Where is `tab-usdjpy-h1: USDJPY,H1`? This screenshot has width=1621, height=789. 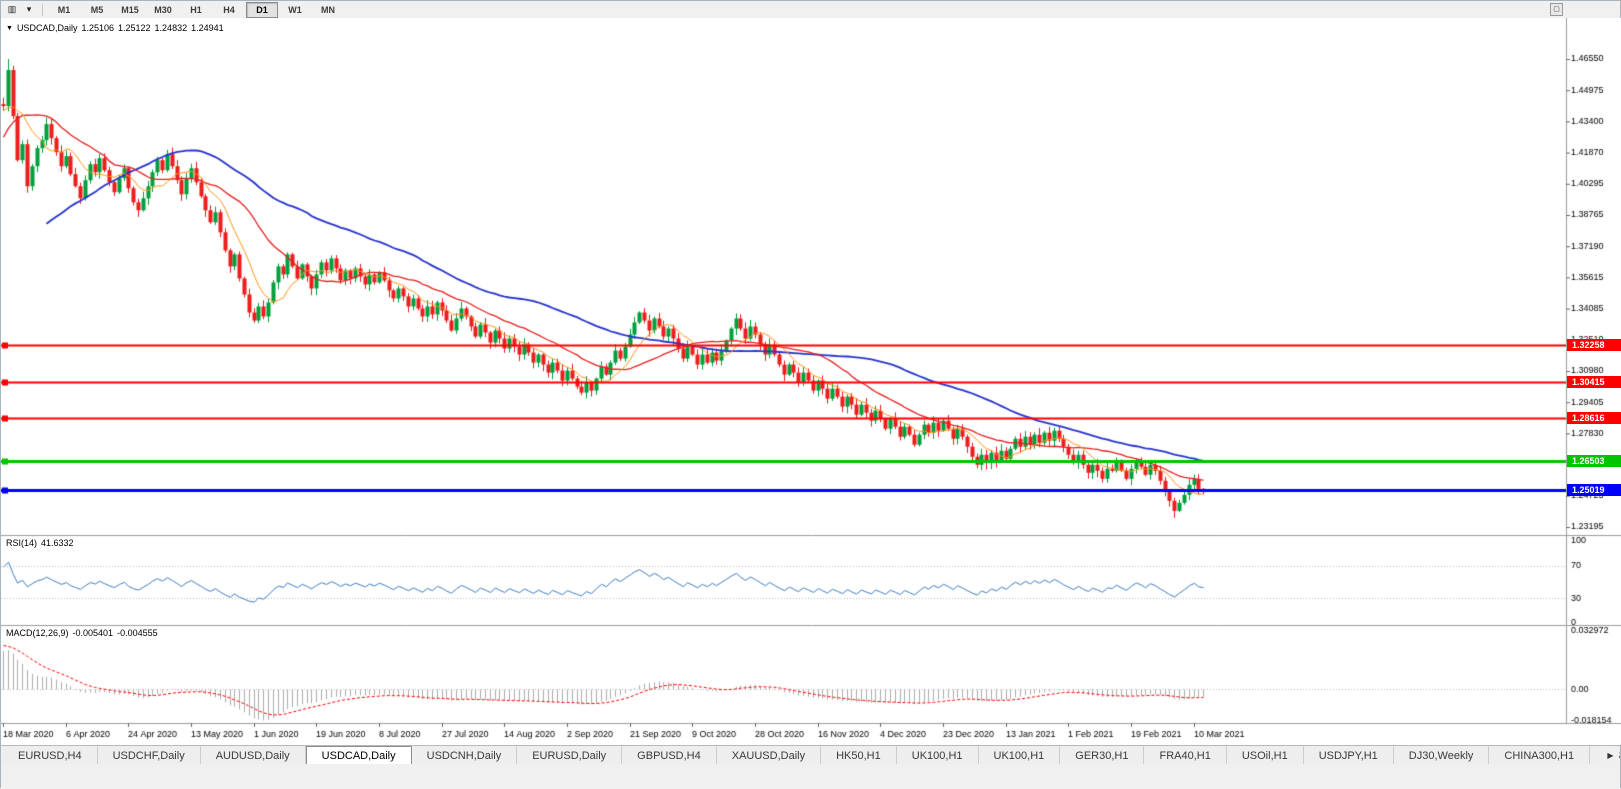 tab-usdjpy-h1: USDJPY,H1 is located at coordinates (1348, 755).